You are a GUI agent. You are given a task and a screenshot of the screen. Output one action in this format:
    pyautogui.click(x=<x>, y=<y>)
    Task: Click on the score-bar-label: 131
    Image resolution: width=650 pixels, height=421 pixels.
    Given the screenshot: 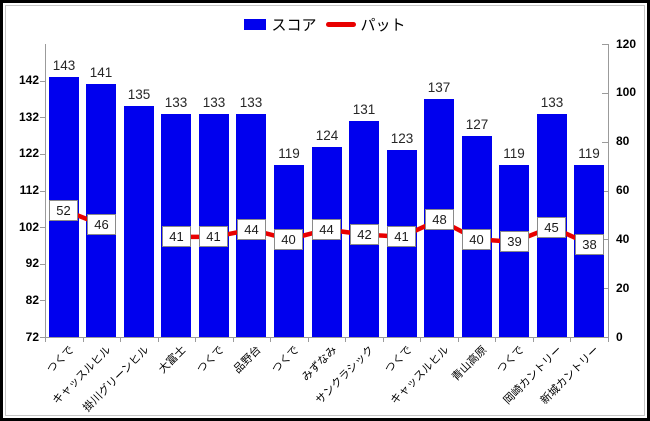 What is the action you would take?
    pyautogui.click(x=364, y=109)
    